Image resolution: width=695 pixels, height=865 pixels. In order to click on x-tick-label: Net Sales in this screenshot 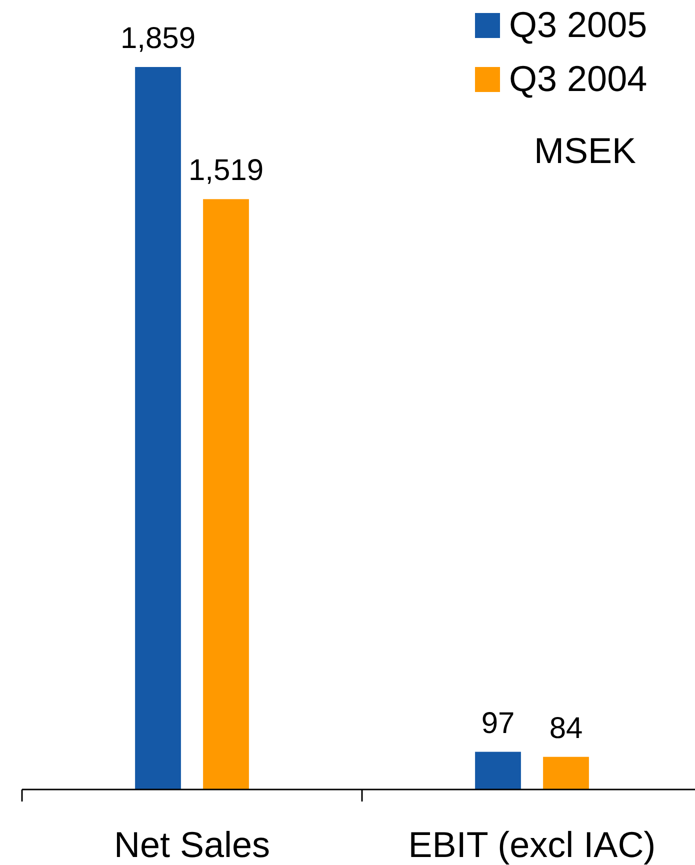, I will do `click(192, 844)`.